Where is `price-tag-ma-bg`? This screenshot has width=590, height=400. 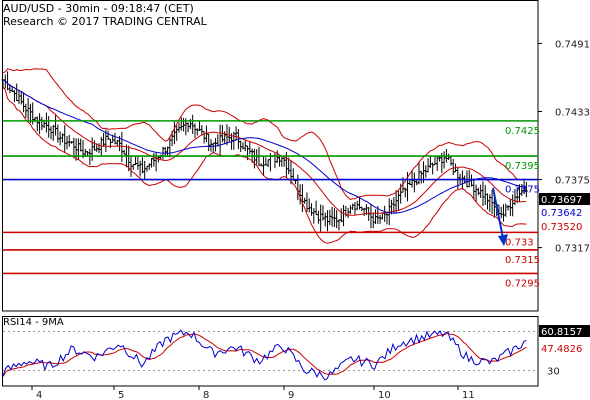 price-tag-ma-bg is located at coordinates (564, 212).